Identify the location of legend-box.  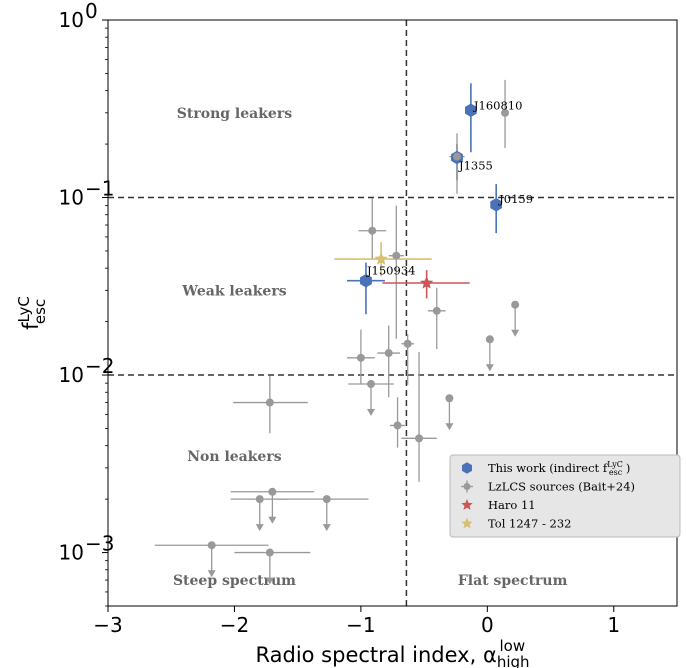
(565, 496).